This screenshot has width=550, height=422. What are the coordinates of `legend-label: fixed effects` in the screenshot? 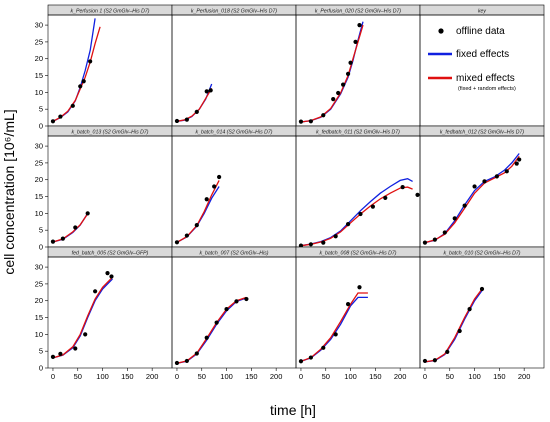 It's located at (482, 54).